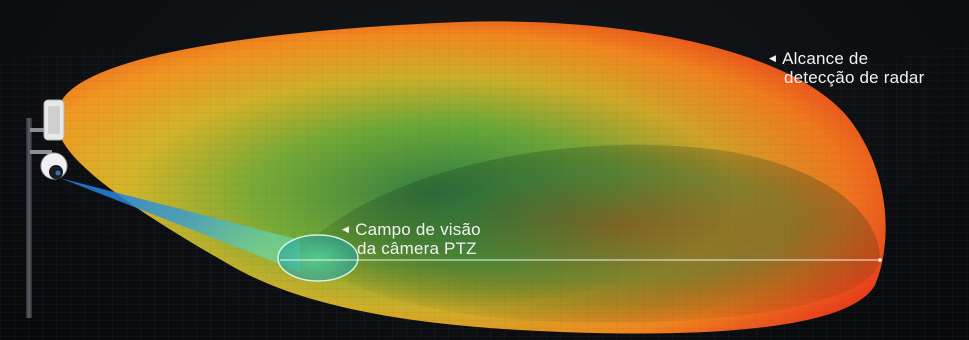 This screenshot has height=340, width=969. What do you see at coordinates (418, 229) in the screenshot?
I see `ptz-fov-text-1: Campo de visão` at bounding box center [418, 229].